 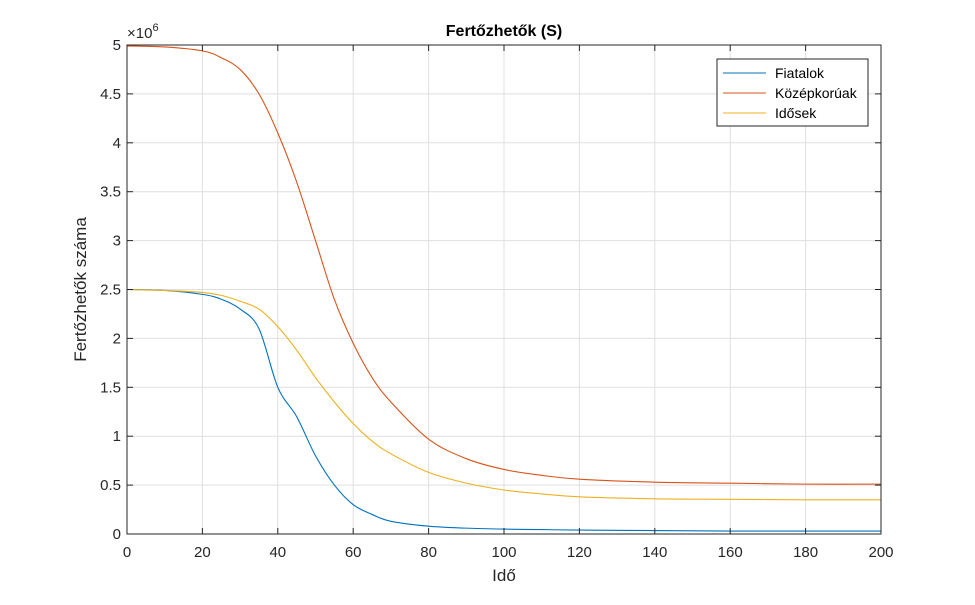 I want to click on y-tick-labels: 0 0.5 1 1.5 2 2.5 3 3.5 4 4.5 5, so click(x=110, y=290).